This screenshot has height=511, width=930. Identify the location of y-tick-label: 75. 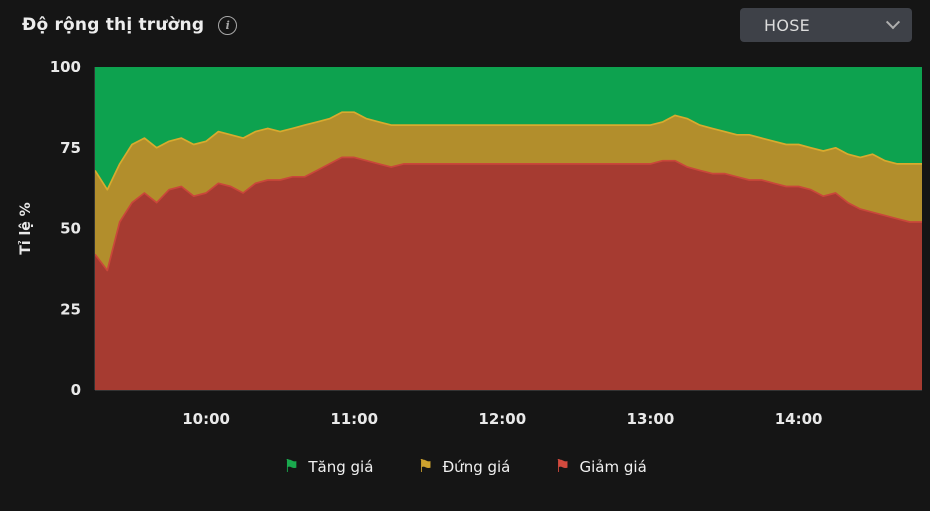
(70, 148).